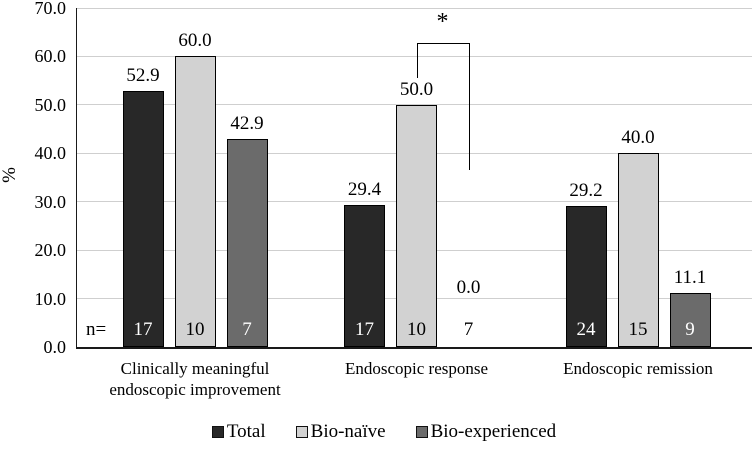 The image size is (752, 449). What do you see at coordinates (638, 368) in the screenshot?
I see `category-label: Endoscopic remission` at bounding box center [638, 368].